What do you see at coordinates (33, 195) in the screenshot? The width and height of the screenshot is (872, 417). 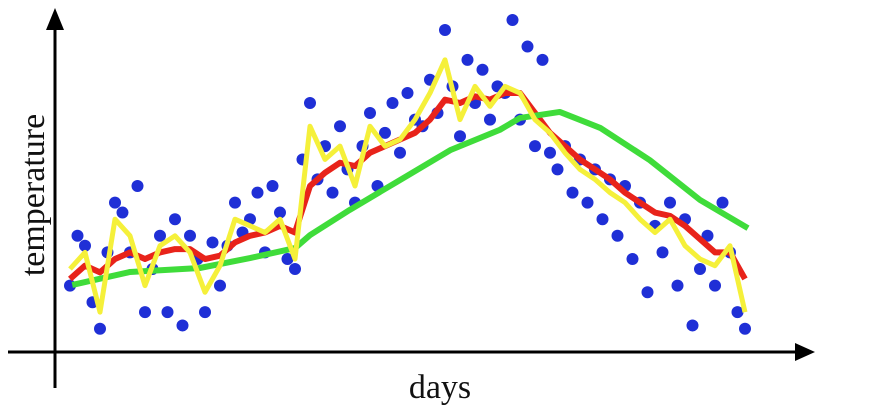 I see `y-axis-label: temperature` at bounding box center [33, 195].